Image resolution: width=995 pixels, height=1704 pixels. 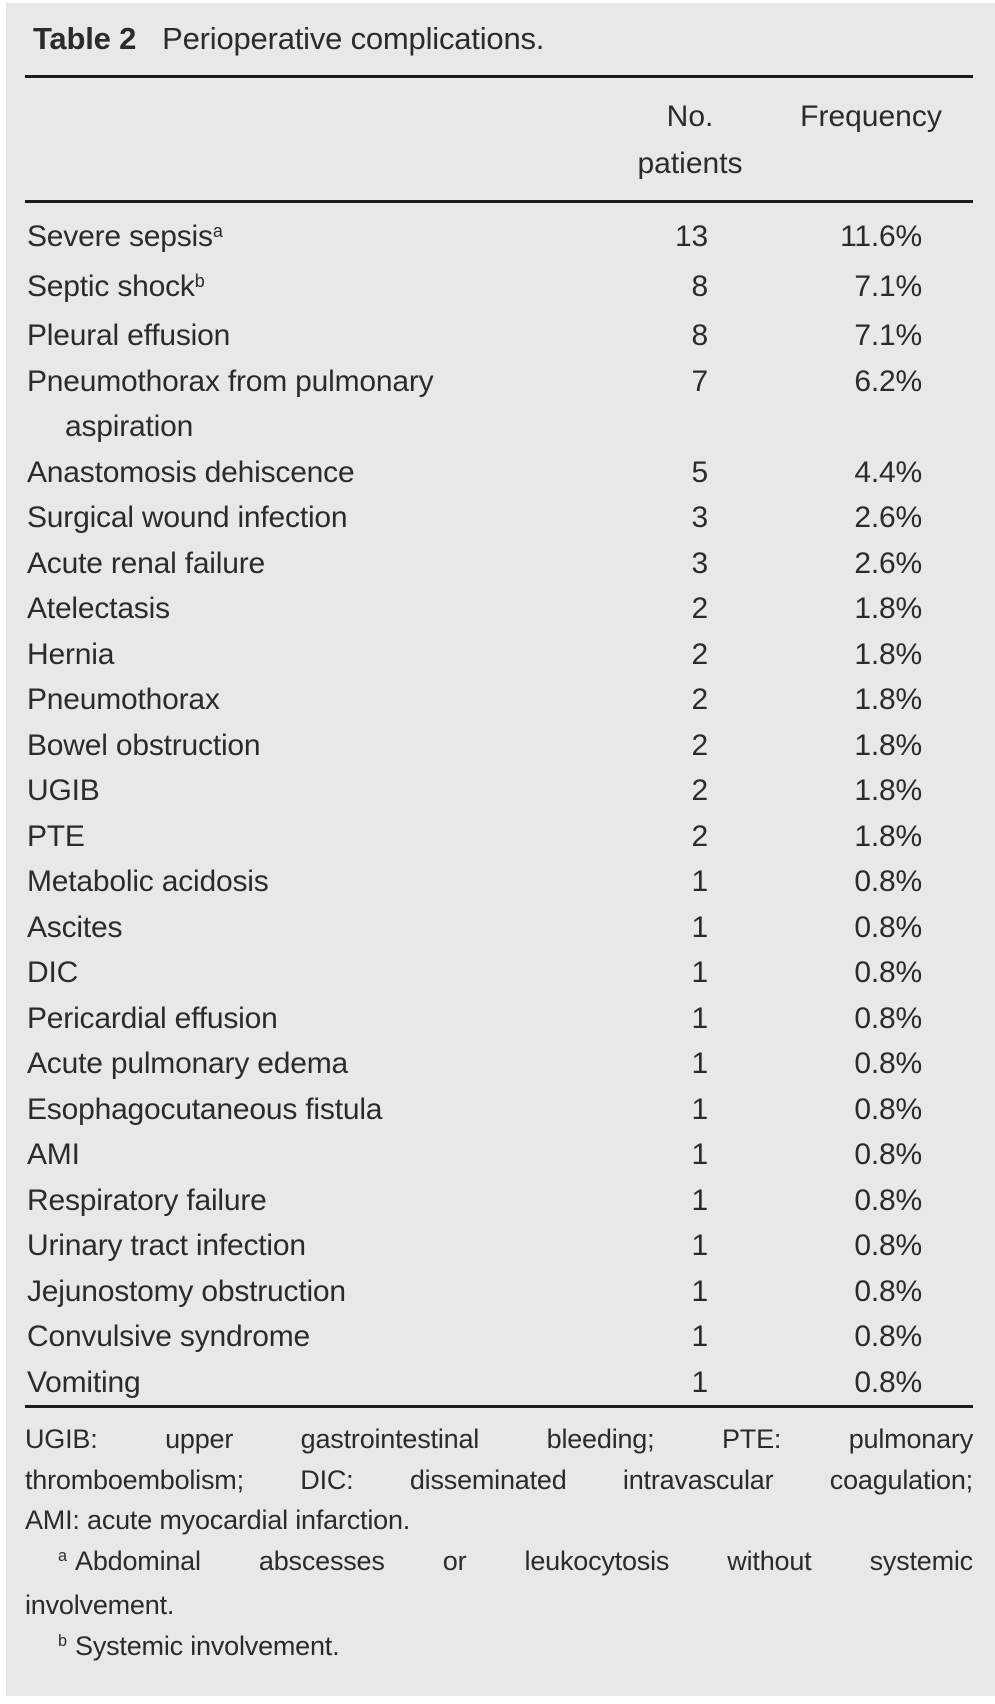 I want to click on table-row: Acute renal failure 3 2.6%, so click(x=500, y=564).